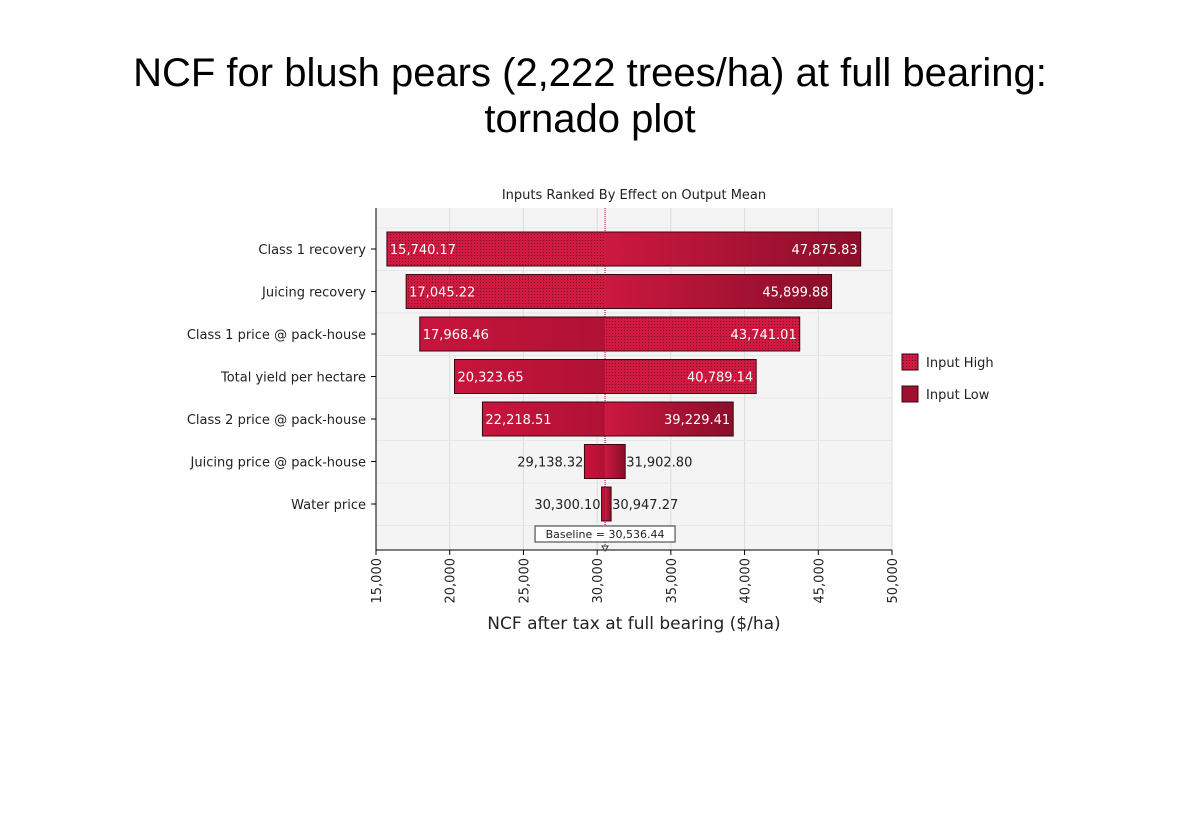  What do you see at coordinates (659, 463) in the screenshot?
I see `bar-high-label: 31,902.80` at bounding box center [659, 463].